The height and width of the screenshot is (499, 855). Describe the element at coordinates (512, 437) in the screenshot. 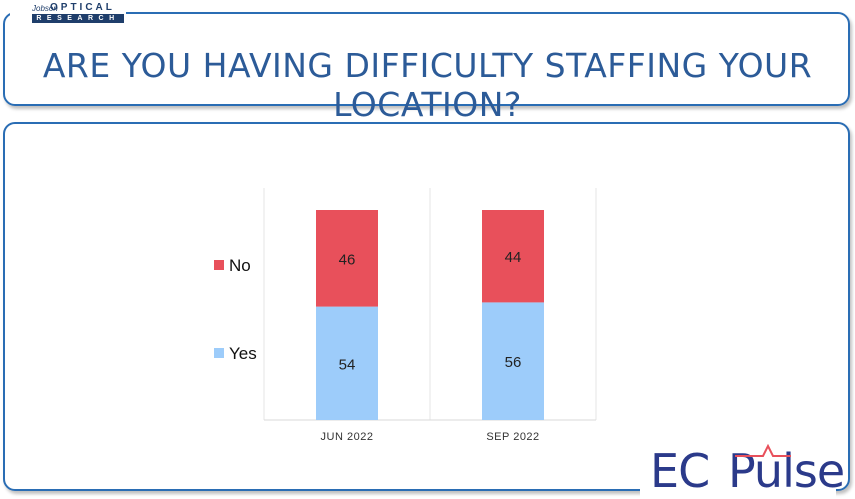

I see `x-tick-label-2: SEP 2022` at that location.